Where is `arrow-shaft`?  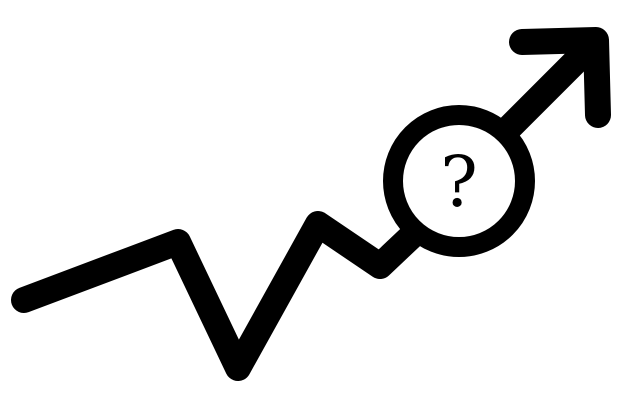
arrow-shaft is located at coordinates (546, 91).